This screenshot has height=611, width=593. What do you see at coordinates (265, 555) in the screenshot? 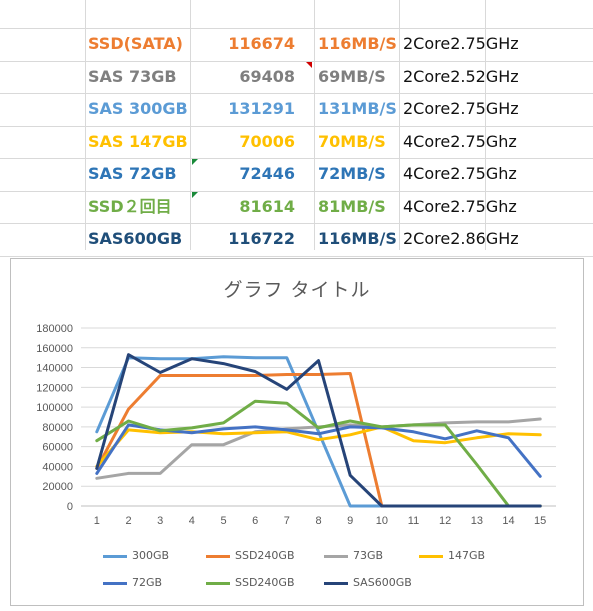
I see `legend-label: SSD240GB` at bounding box center [265, 555].